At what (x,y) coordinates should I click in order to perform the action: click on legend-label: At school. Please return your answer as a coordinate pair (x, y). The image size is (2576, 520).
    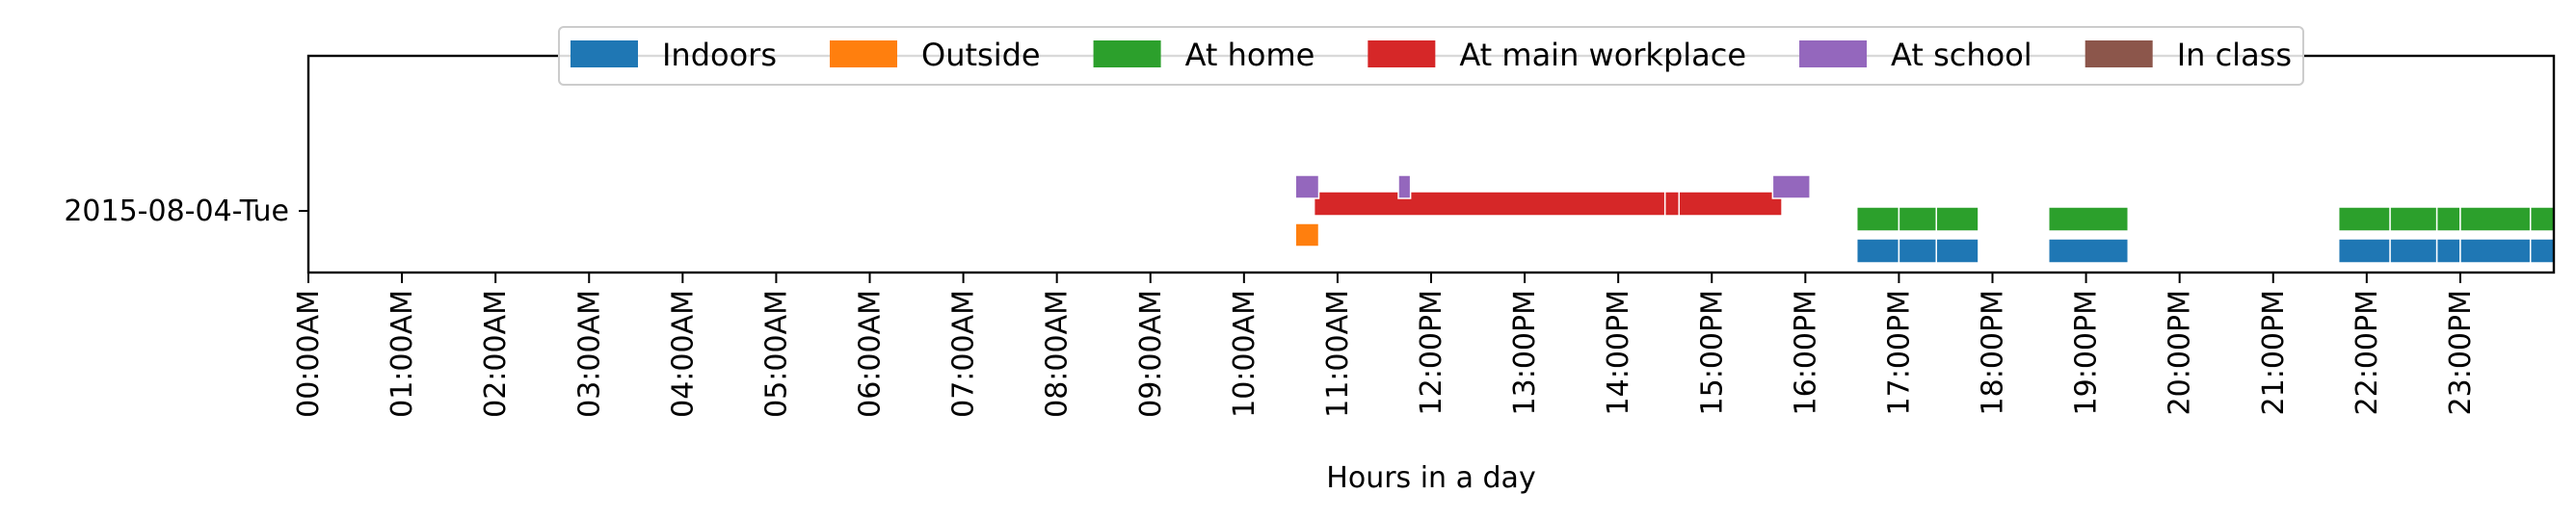
    Looking at the image, I should click on (1961, 55).